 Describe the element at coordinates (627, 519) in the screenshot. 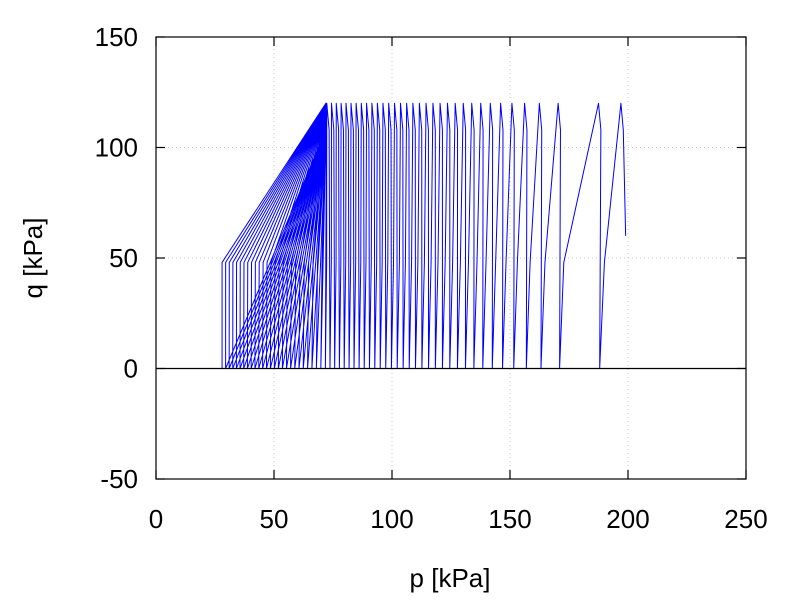

I see `x-tick-label-4: 200` at that location.